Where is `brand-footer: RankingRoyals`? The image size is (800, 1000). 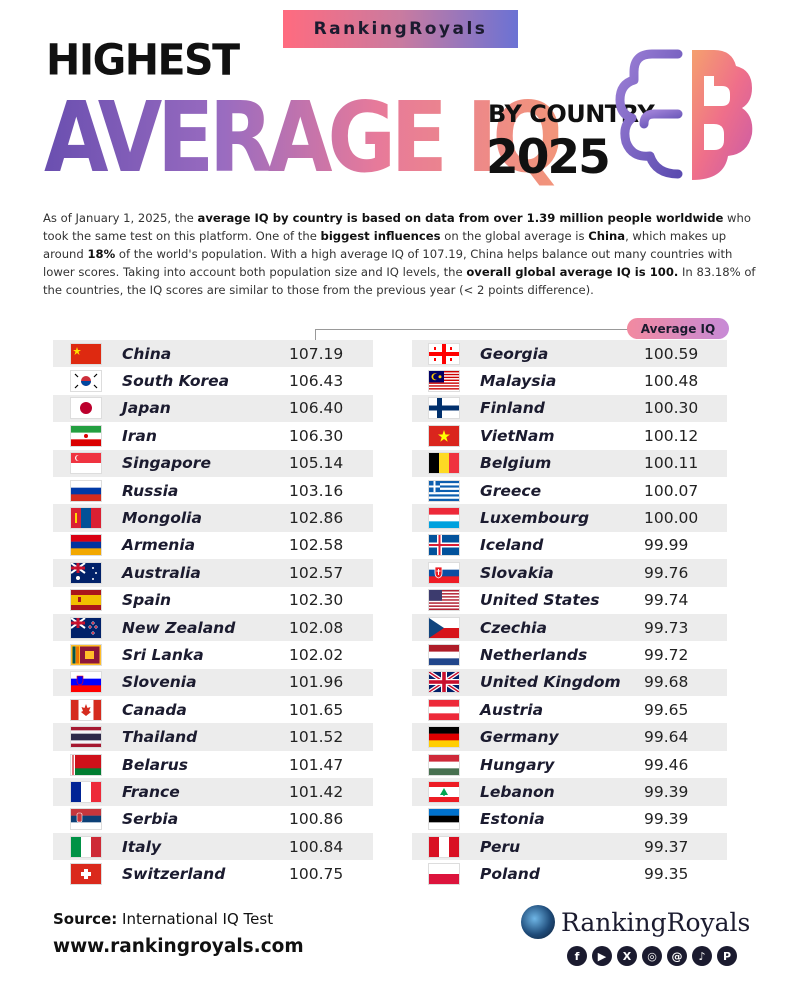 brand-footer: RankingRoyals is located at coordinates (635, 922).